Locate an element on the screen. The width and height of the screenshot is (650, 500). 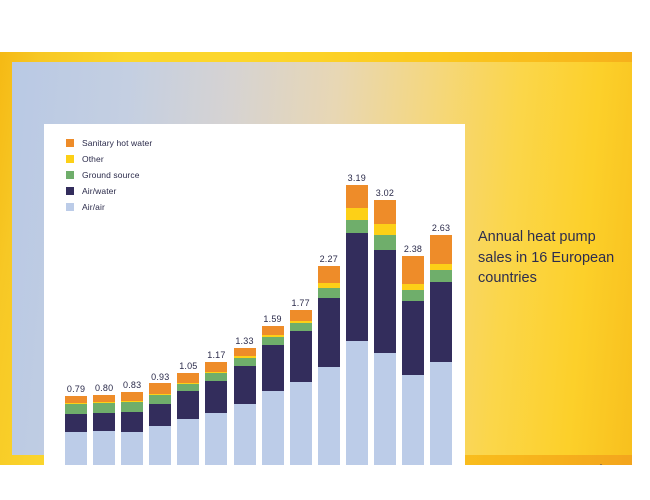
bar-column: 3.19 is located at coordinates (357, 309).